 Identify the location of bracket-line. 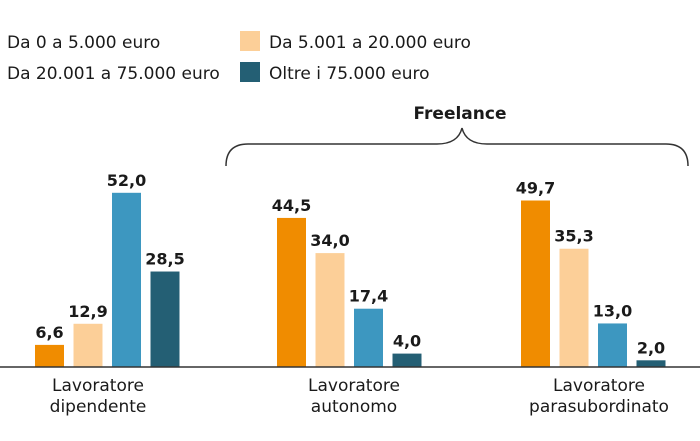
(457, 147).